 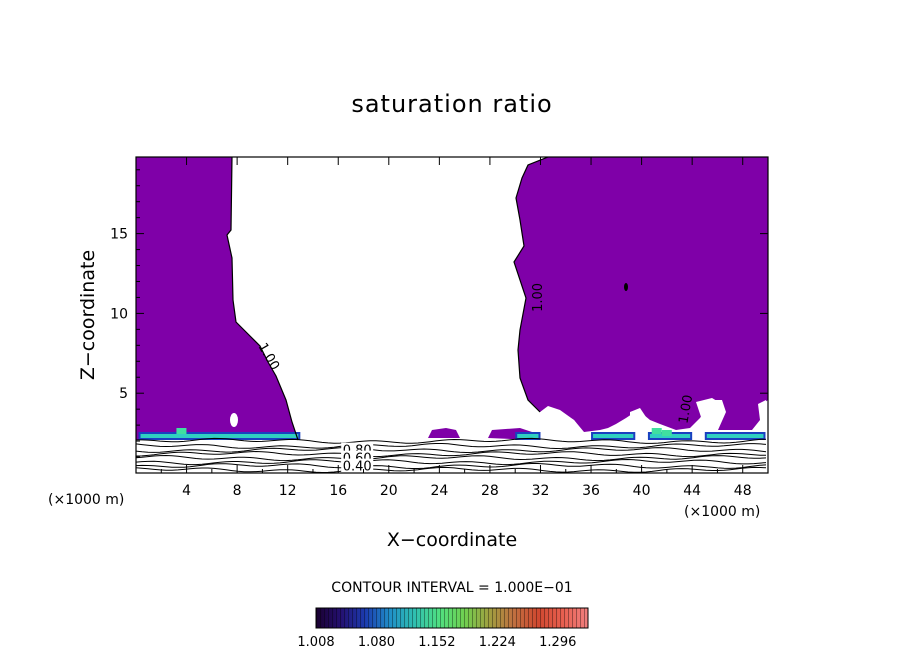 What do you see at coordinates (439, 491) in the screenshot?
I see `x-tick-label: 24` at bounding box center [439, 491].